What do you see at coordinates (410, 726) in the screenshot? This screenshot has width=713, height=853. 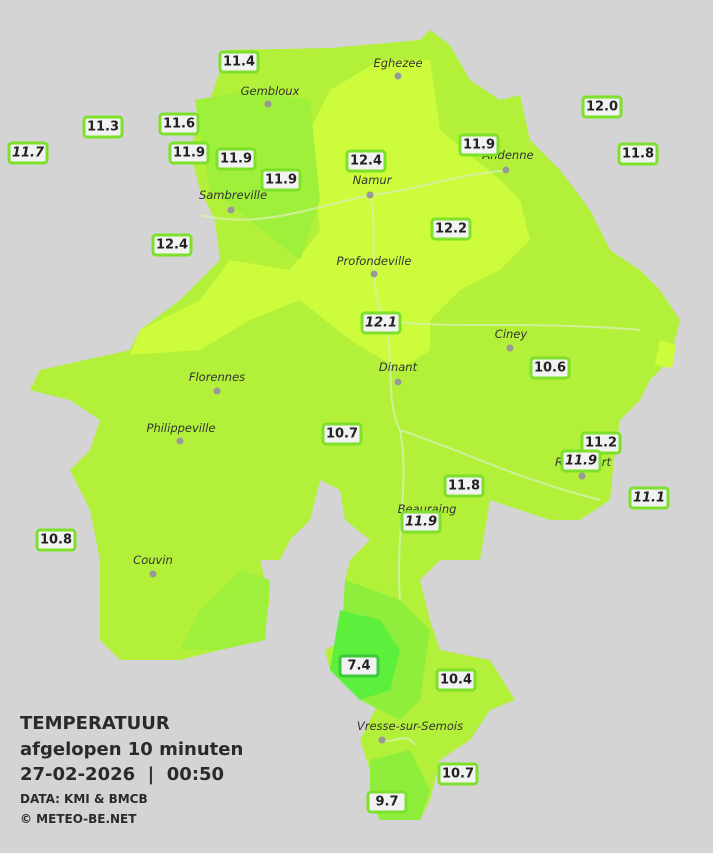 I see `city-name: Vresse-sur-Semois` at bounding box center [410, 726].